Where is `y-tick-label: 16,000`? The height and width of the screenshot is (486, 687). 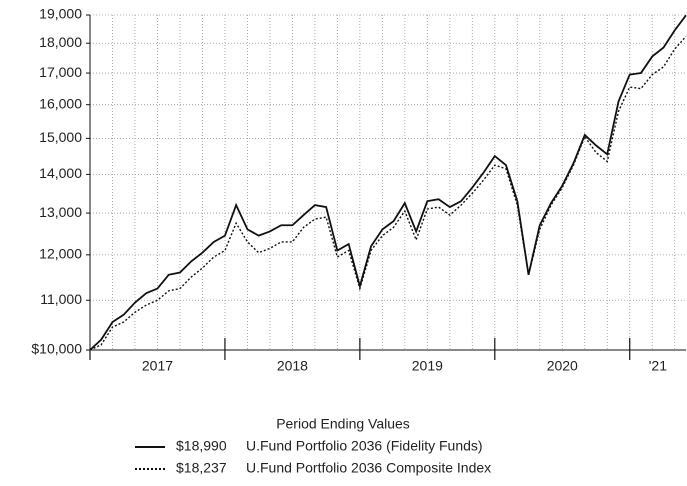 y-tick-label: 16,000 is located at coordinates (60, 103).